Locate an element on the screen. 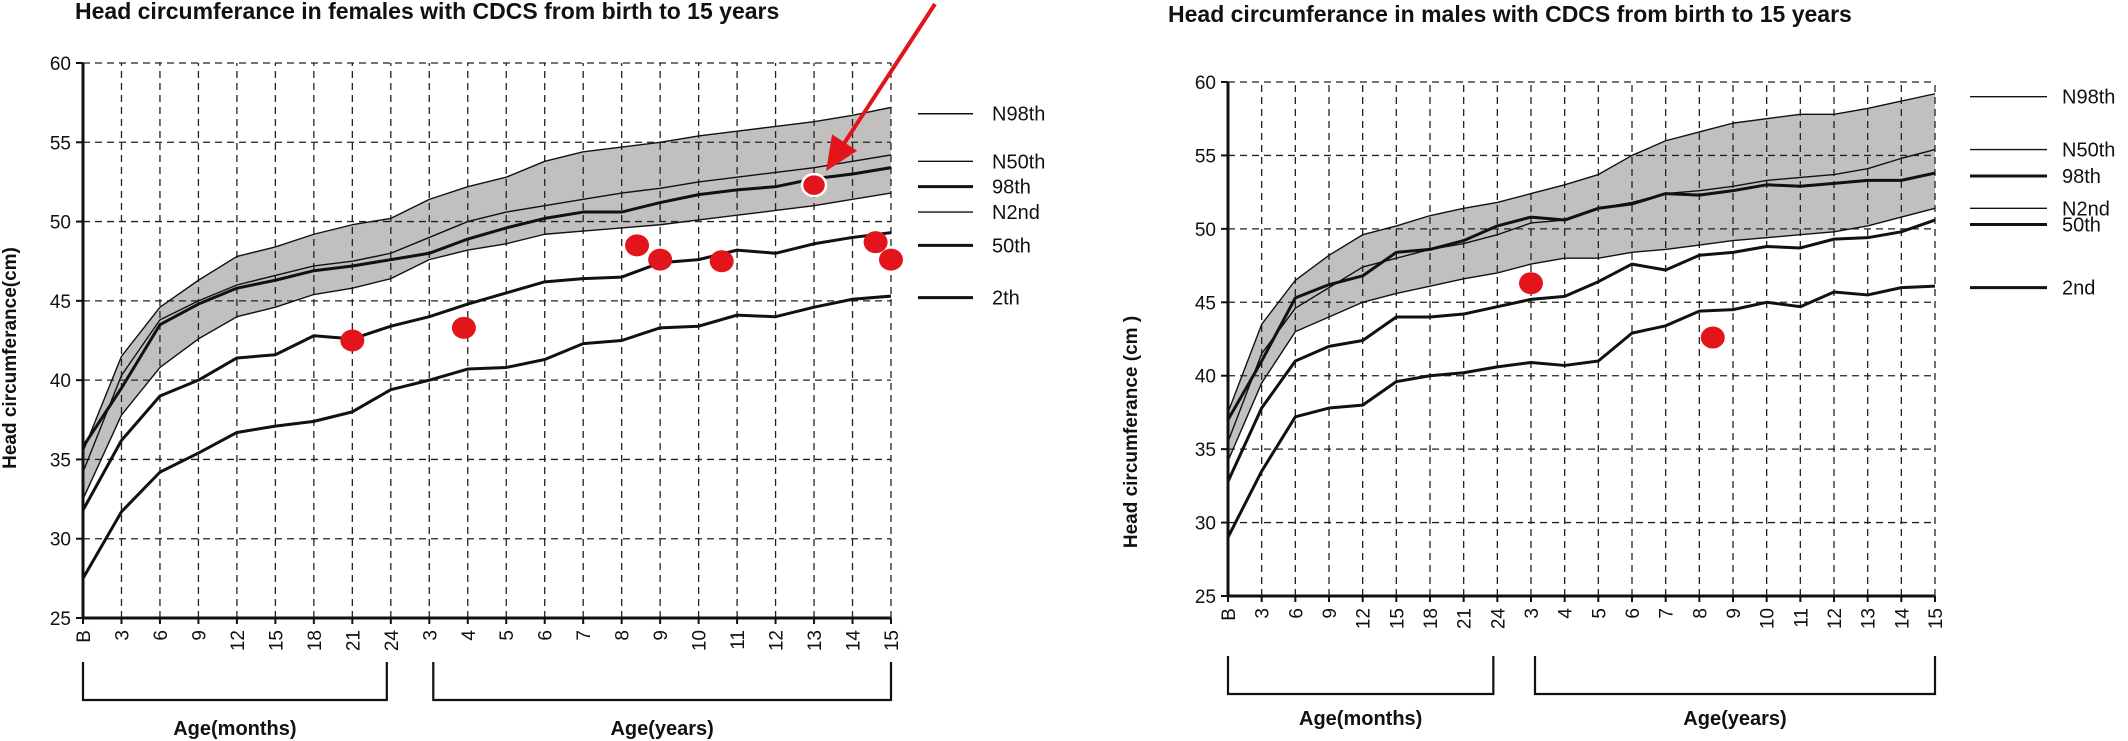 The image size is (2128, 741). series-line-n2nd is located at coordinates (1581, 334).